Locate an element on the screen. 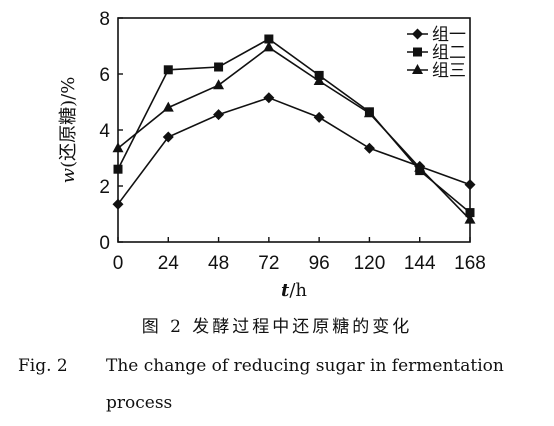 The image size is (554, 426). y-tick-label: 2 is located at coordinates (104, 187).